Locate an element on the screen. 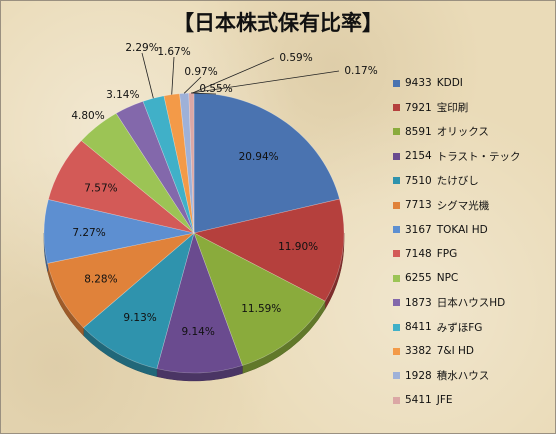 The image size is (556, 434). leader-line-1928 is located at coordinates (192, 85).